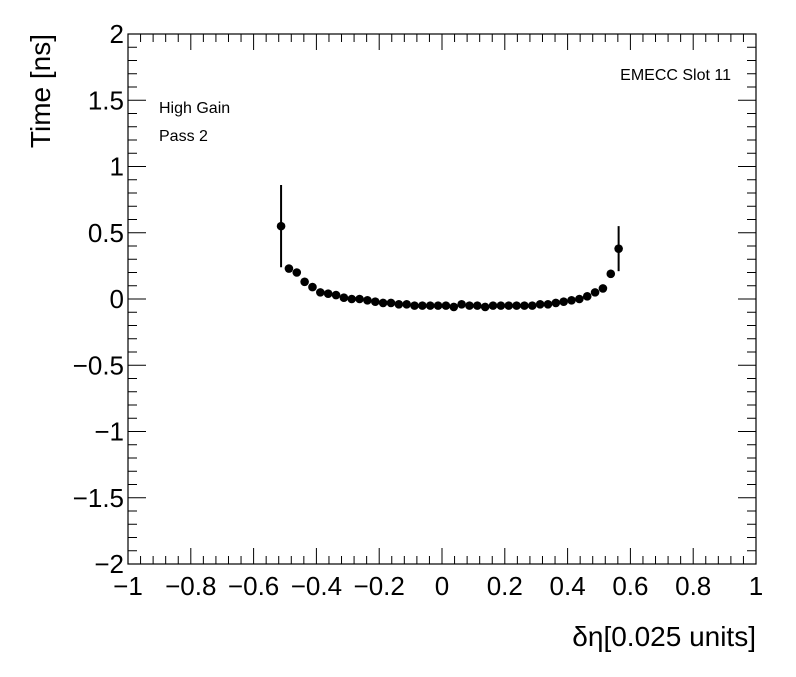 This screenshot has width=796, height=677. Describe the element at coordinates (442, 586) in the screenshot. I see `x-tick-label: 0` at that location.